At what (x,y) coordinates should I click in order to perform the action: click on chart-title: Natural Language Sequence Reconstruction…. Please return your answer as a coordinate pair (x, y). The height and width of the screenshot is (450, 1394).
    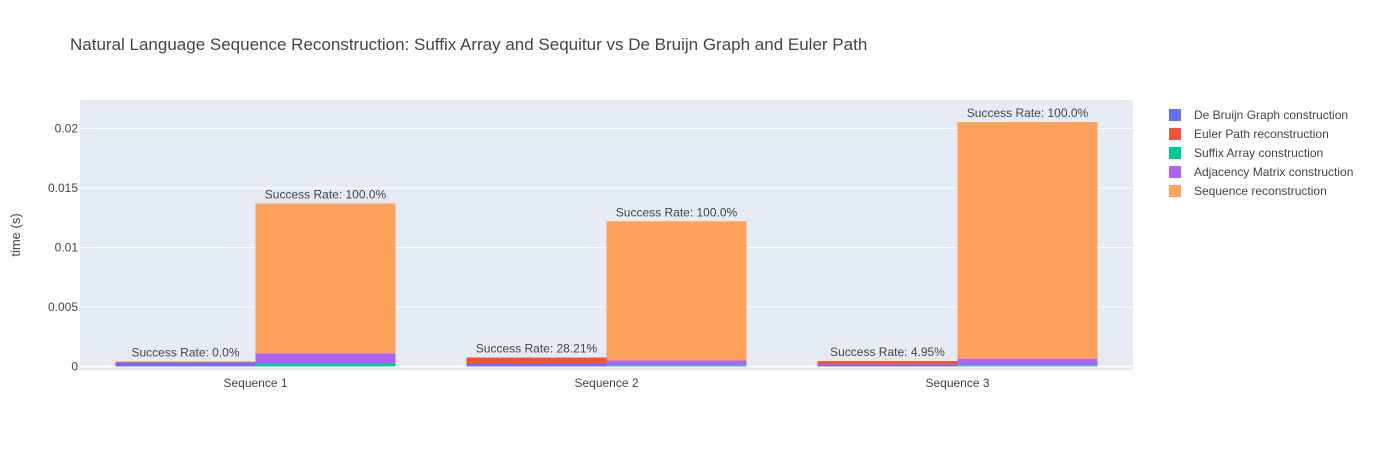
    Looking at the image, I should click on (468, 44).